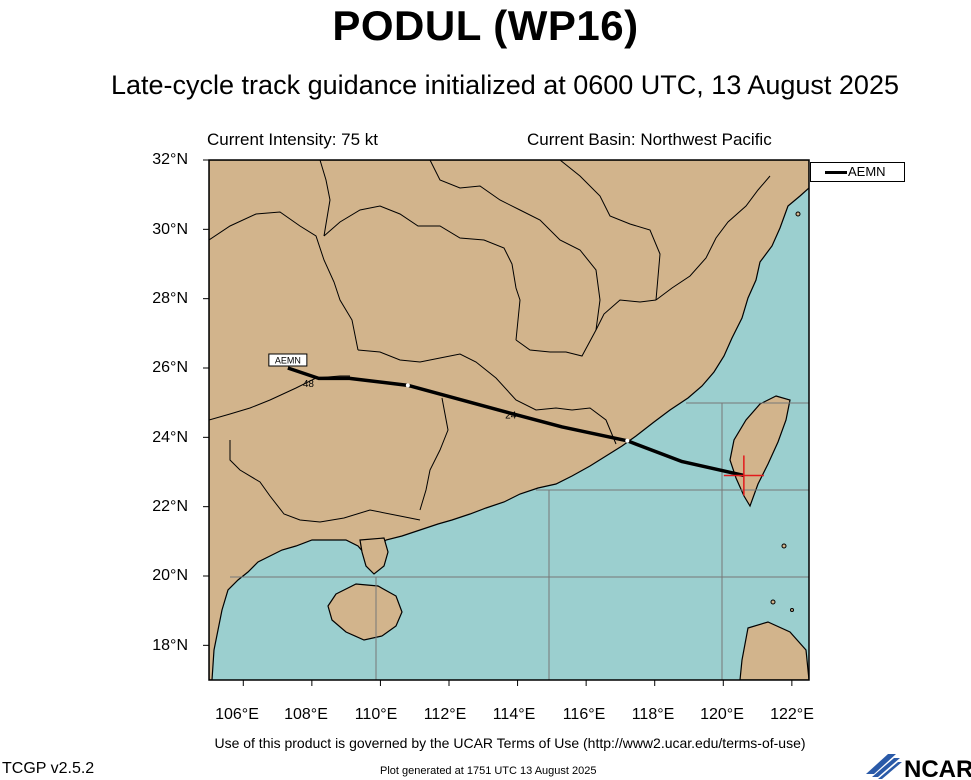 The width and height of the screenshot is (971, 780). Describe the element at coordinates (293, 139) in the screenshot. I see `current-intensity: Current Intensity: 75 kt` at that location.